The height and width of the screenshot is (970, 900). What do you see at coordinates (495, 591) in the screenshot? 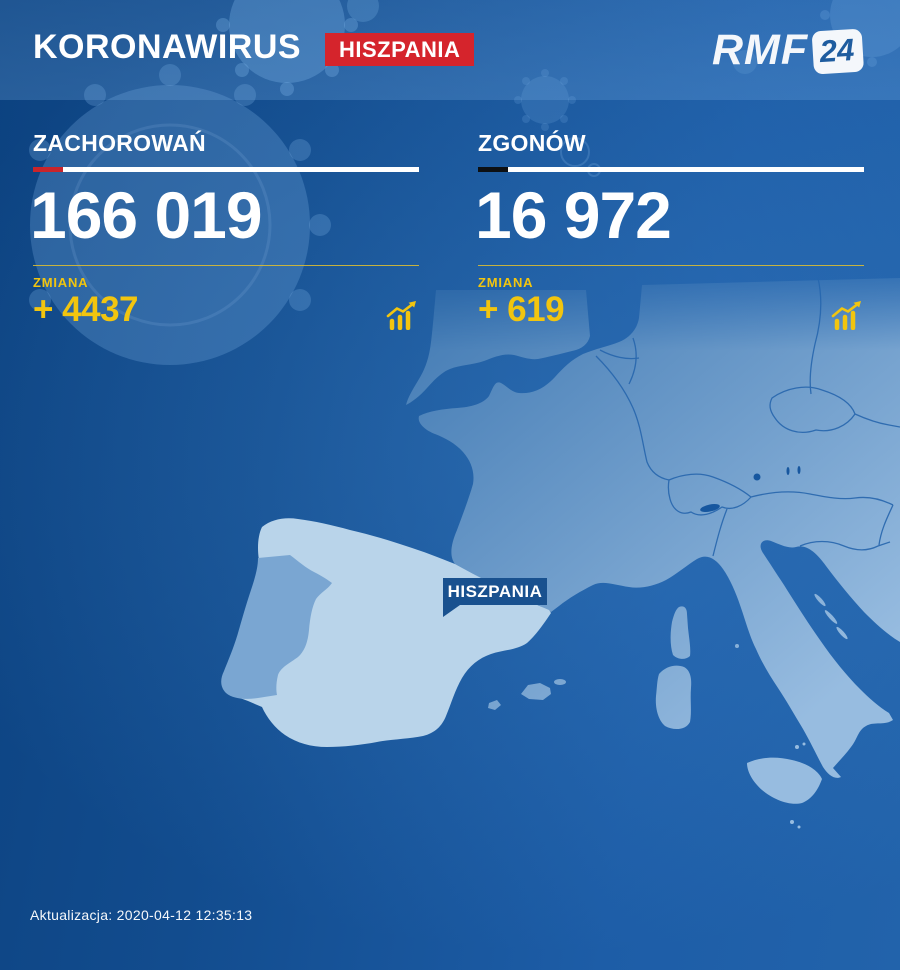
I see `map-country-label-text: HISZPANIA` at bounding box center [495, 591].